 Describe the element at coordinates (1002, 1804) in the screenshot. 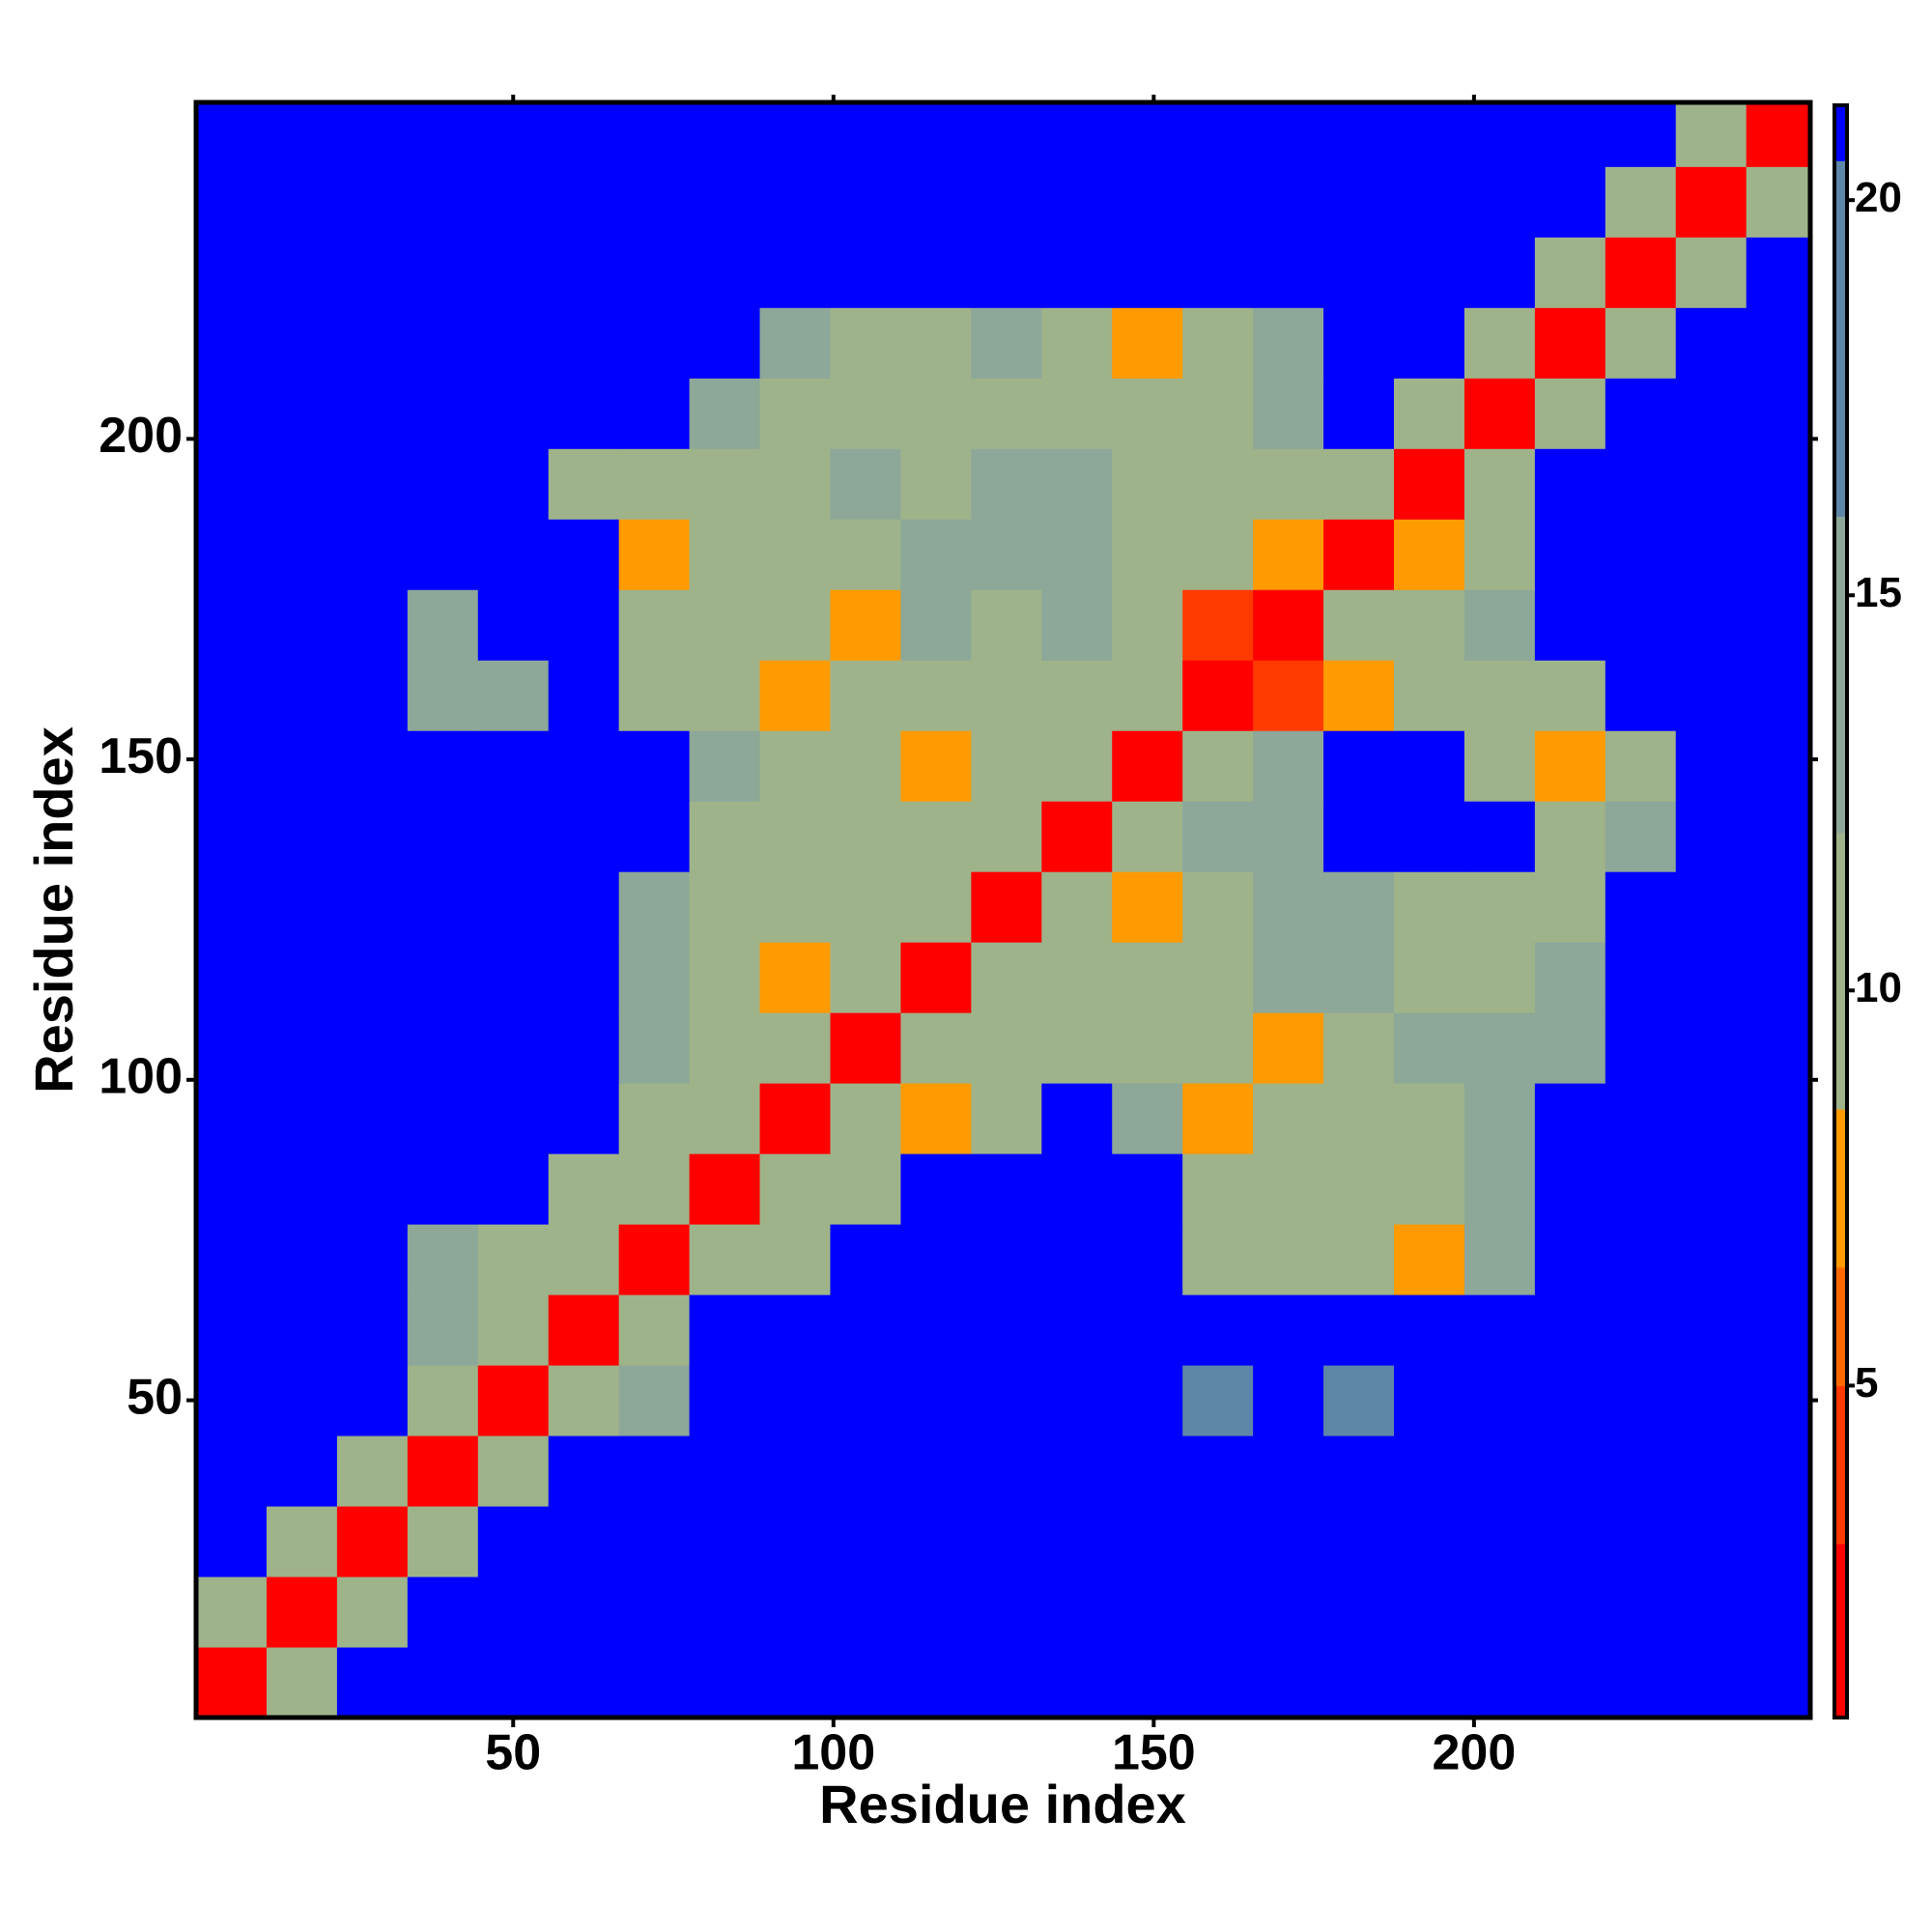

I see `x-axis-title: Residue index` at that location.